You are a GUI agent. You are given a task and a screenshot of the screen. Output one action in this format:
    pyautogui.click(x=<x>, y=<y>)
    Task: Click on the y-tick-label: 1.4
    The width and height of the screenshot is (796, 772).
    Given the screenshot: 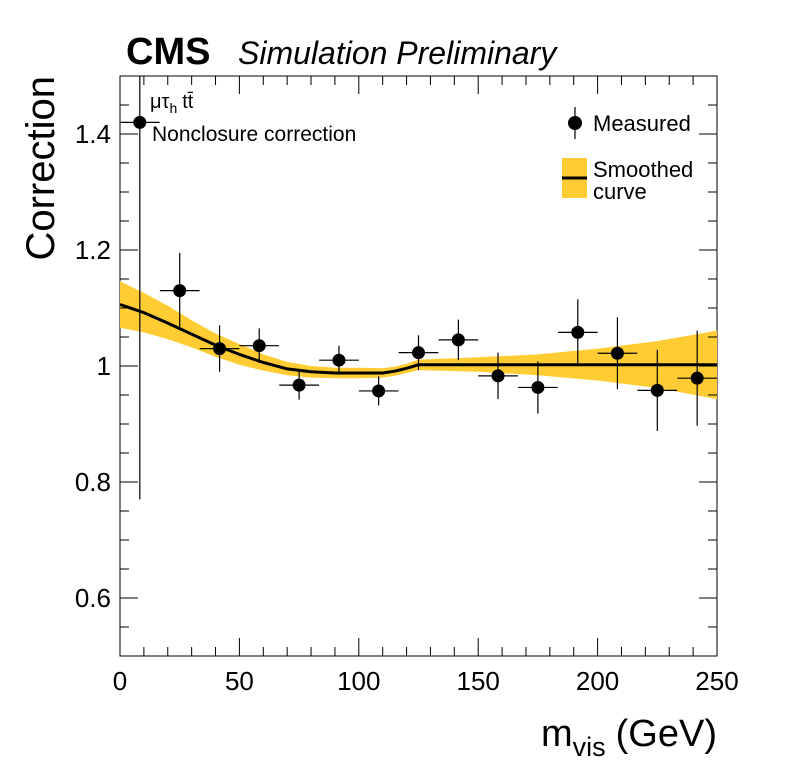 What is the action you would take?
    pyautogui.click(x=93, y=134)
    